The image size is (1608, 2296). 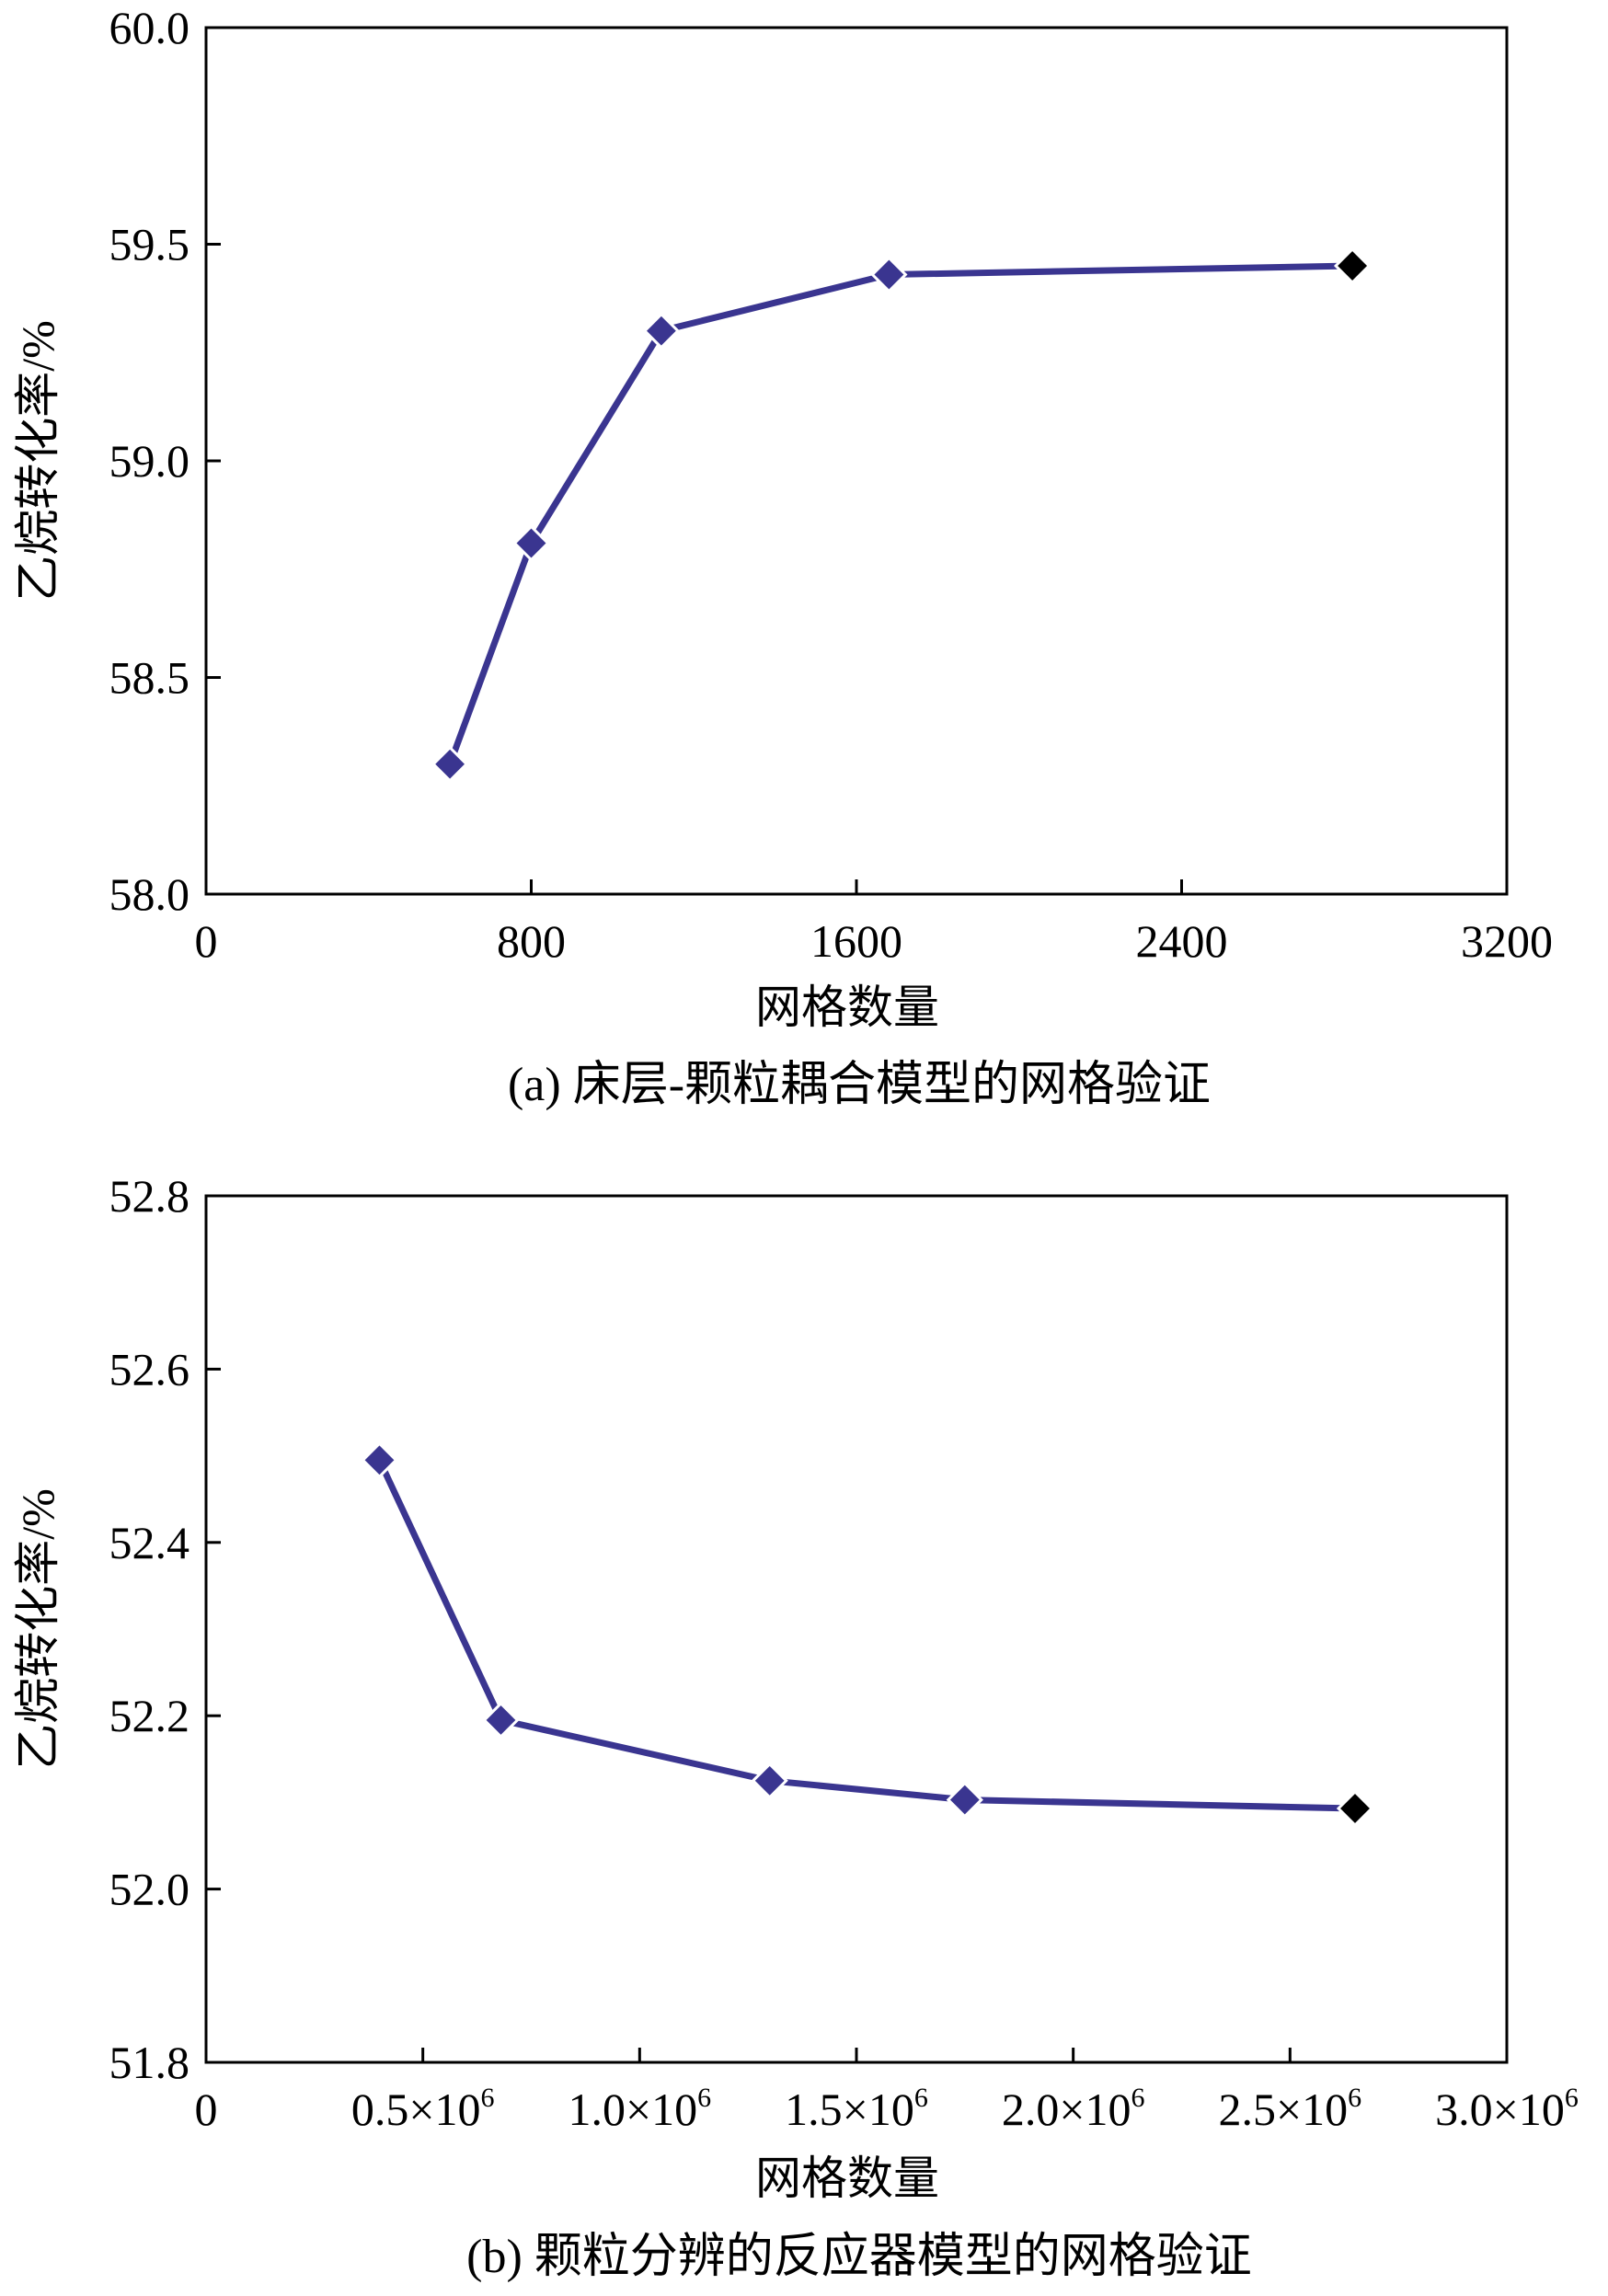 I want to click on x-tick-label: 0.5×10⁶, so click(x=423, y=2109).